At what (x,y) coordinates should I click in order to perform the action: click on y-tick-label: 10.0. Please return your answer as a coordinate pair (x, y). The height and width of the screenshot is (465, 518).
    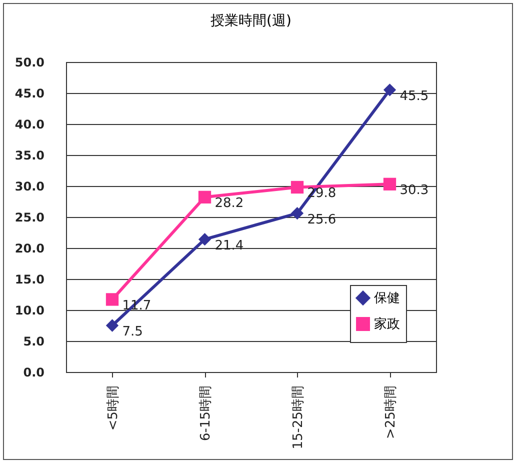
    Looking at the image, I should click on (29, 311).